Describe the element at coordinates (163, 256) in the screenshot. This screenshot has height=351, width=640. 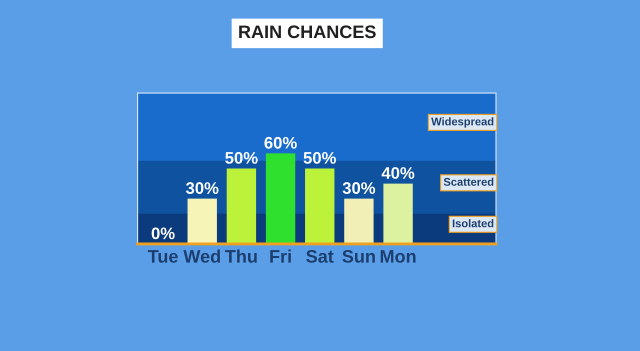
I see `x-tick-label: Tue` at that location.